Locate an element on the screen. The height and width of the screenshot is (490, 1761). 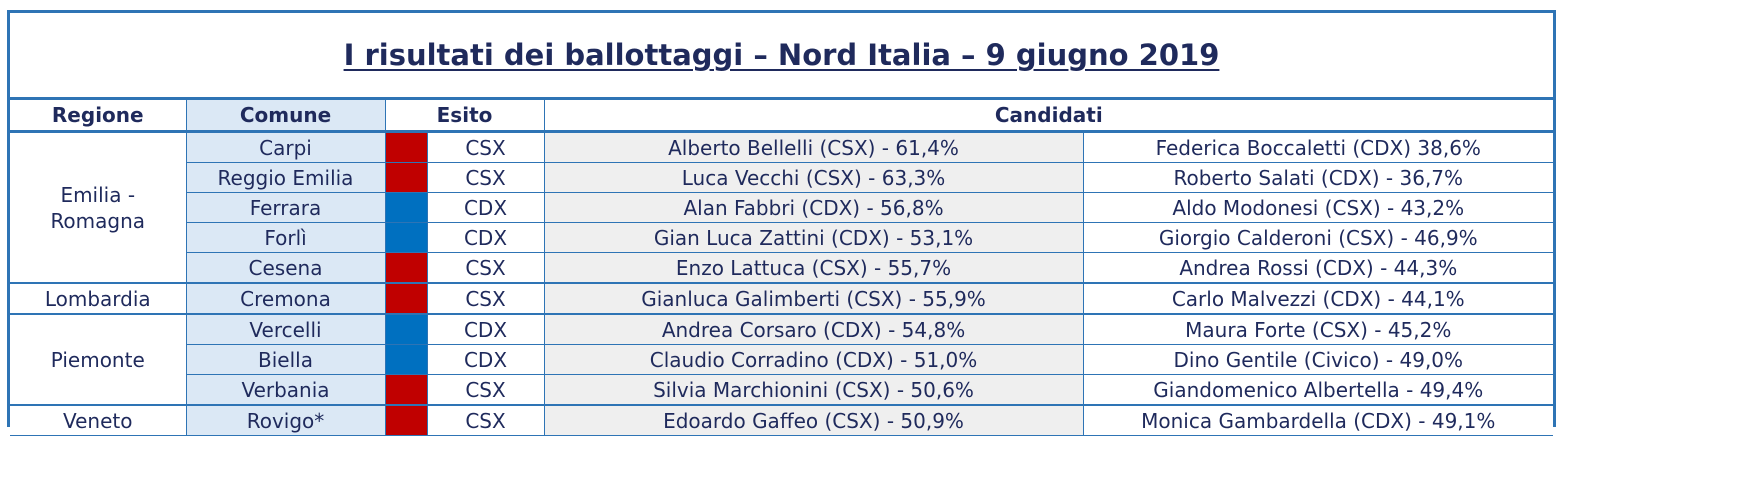
cell-regione: Veneto is located at coordinates (98, 420).